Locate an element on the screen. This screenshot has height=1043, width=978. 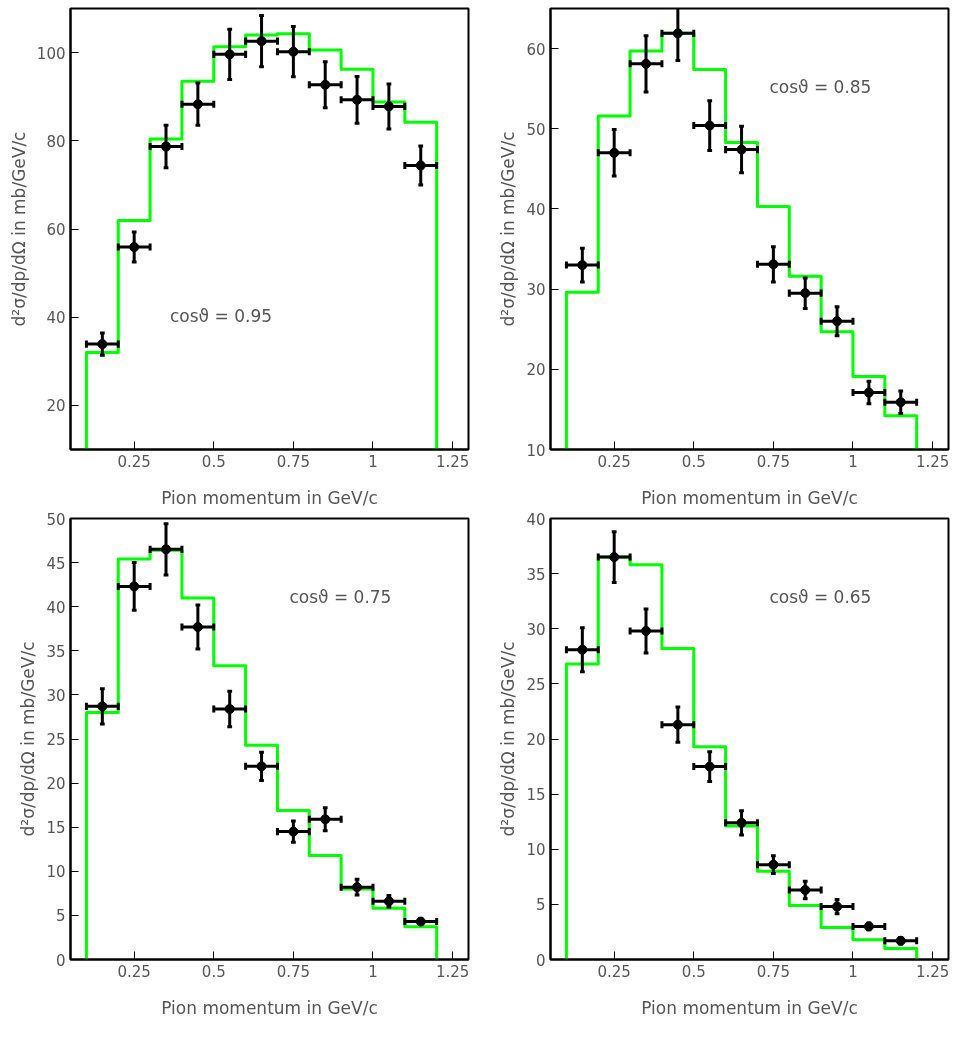
annotation: cosϑ = 0.75 is located at coordinates (340, 596).